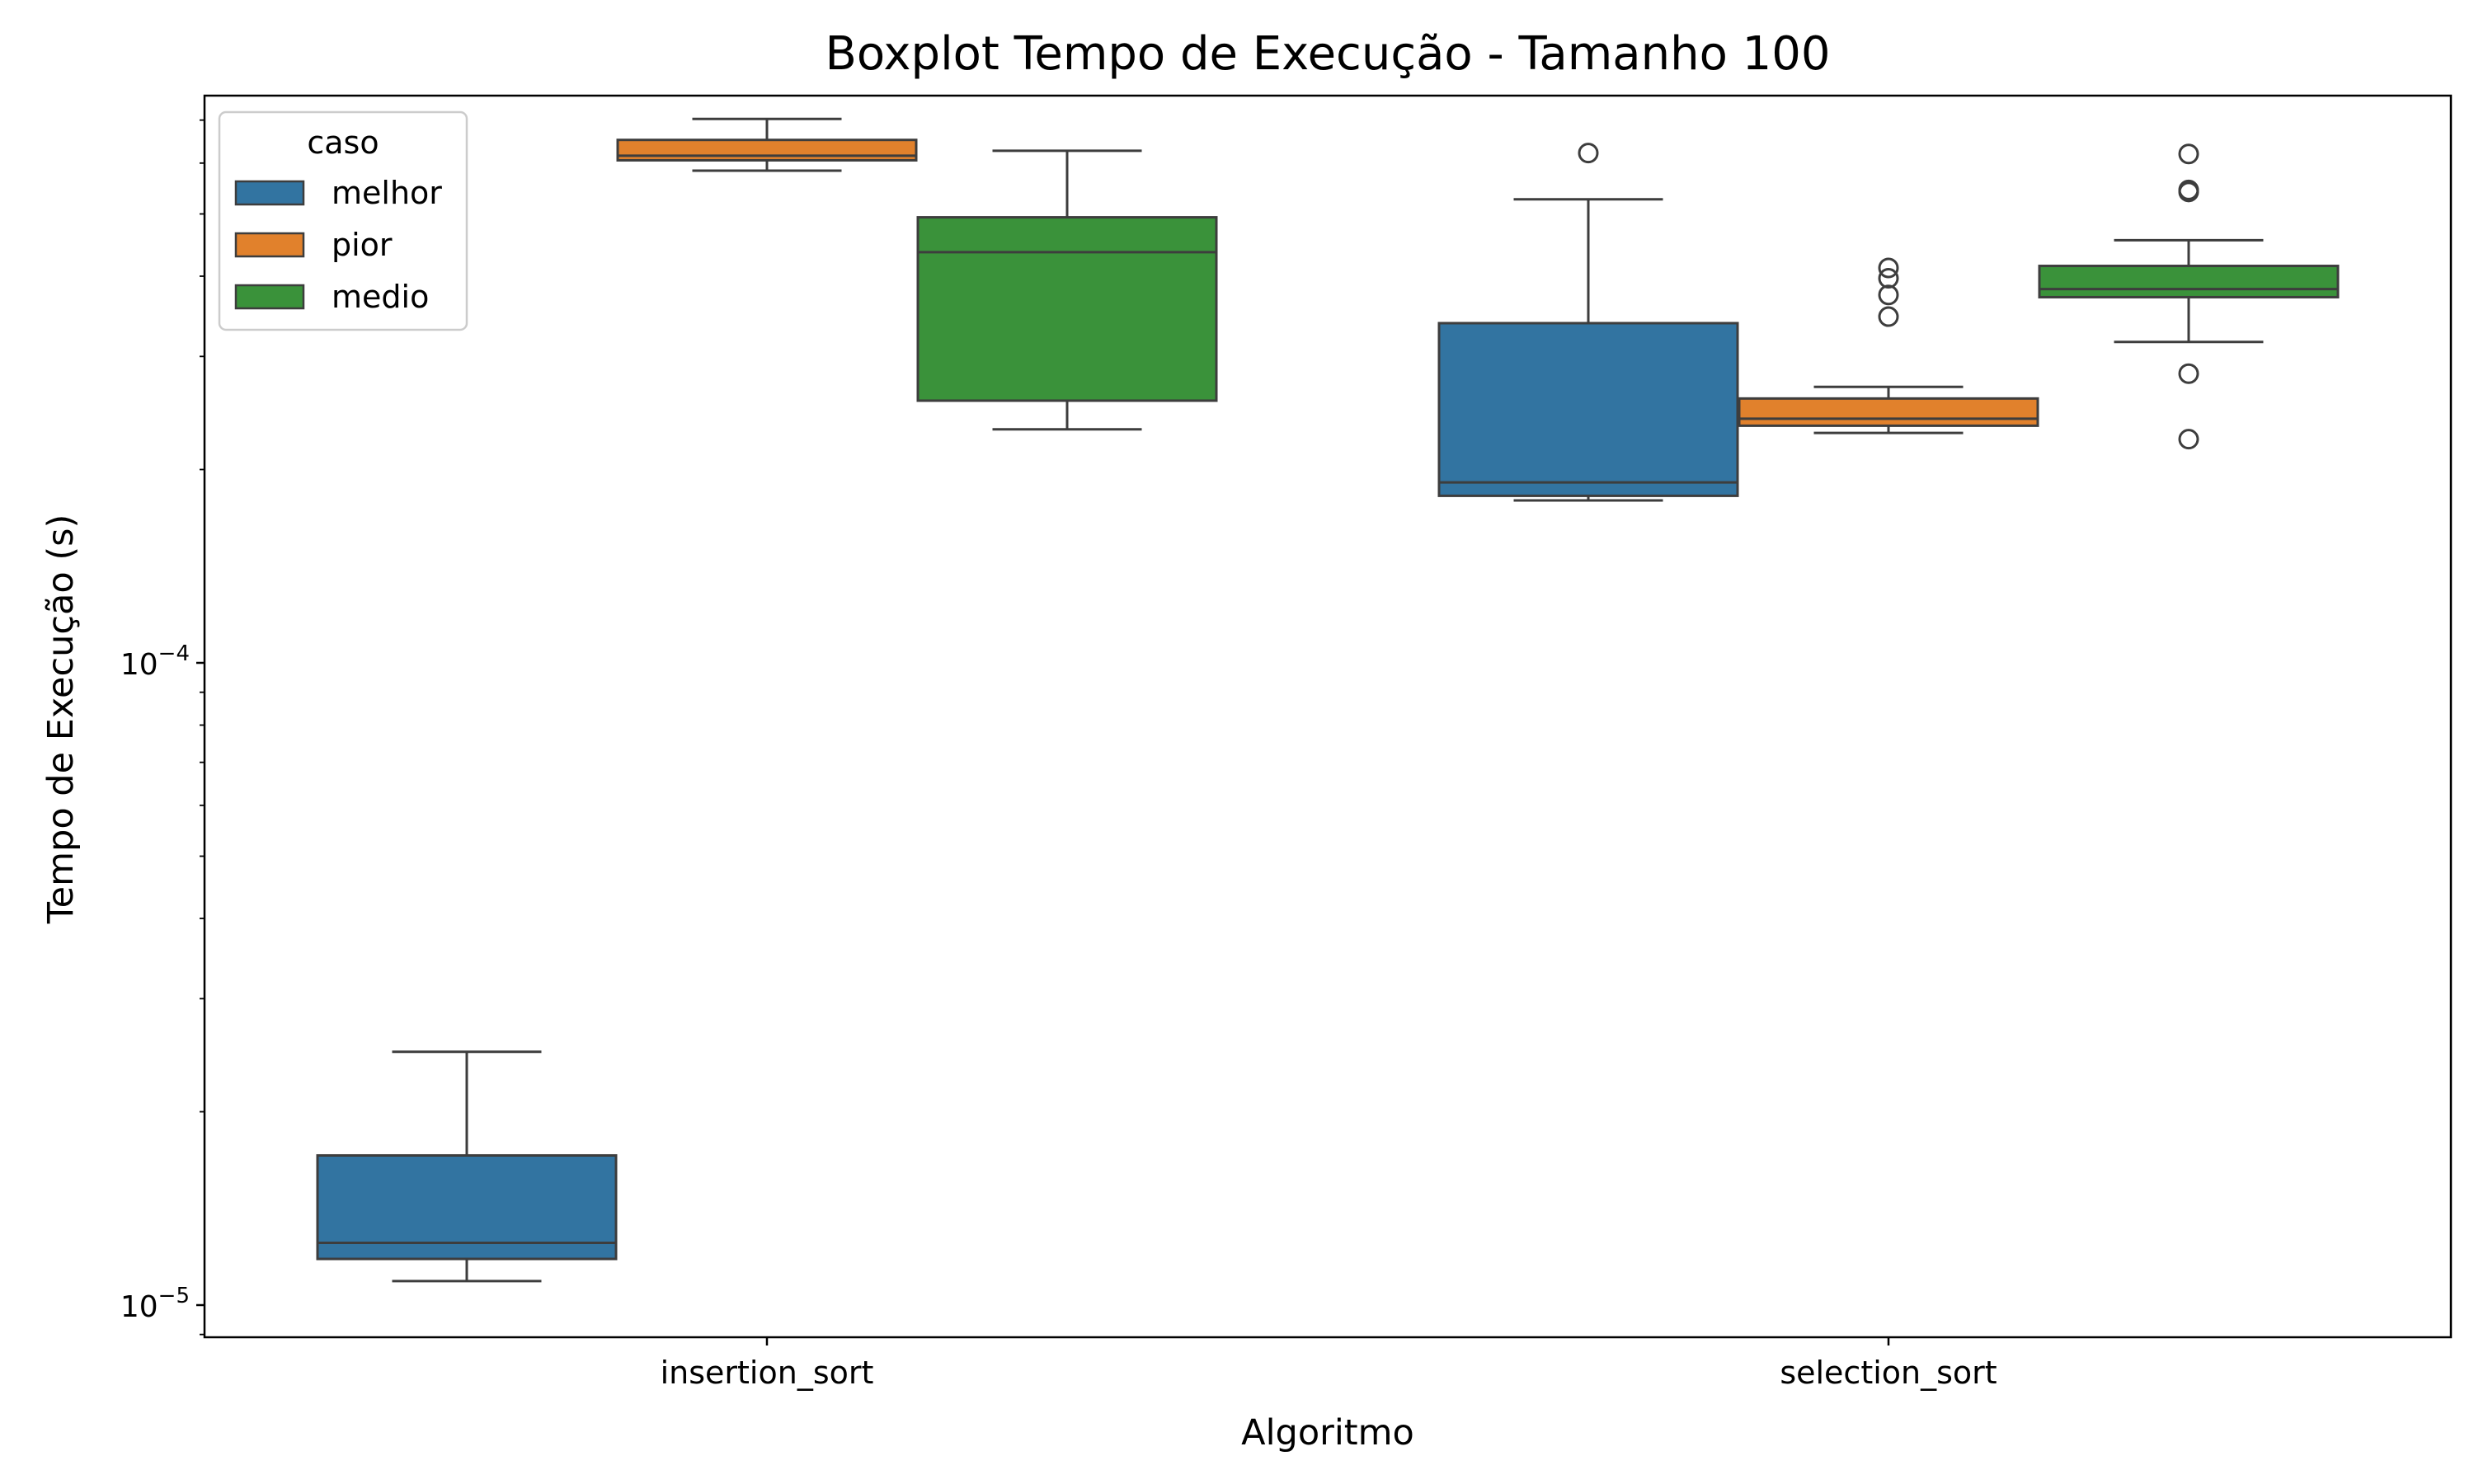 This screenshot has width=2474, height=1484. Describe the element at coordinates (387, 193) in the screenshot. I see `legend-label-melhor: melhor` at that location.